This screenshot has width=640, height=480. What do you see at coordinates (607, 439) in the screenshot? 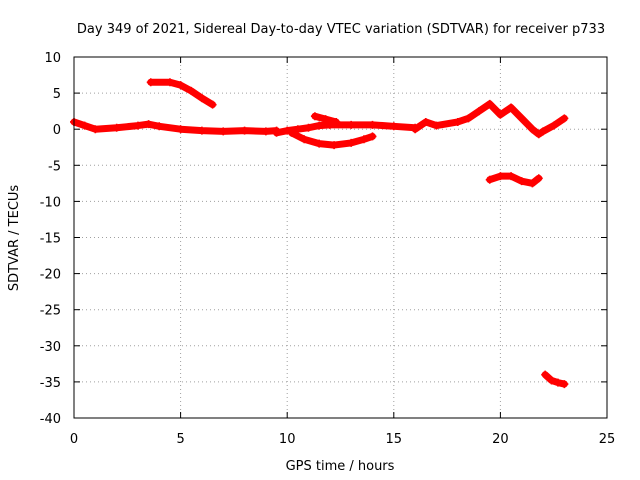
I see `x-tick-label: 25` at bounding box center [607, 439].